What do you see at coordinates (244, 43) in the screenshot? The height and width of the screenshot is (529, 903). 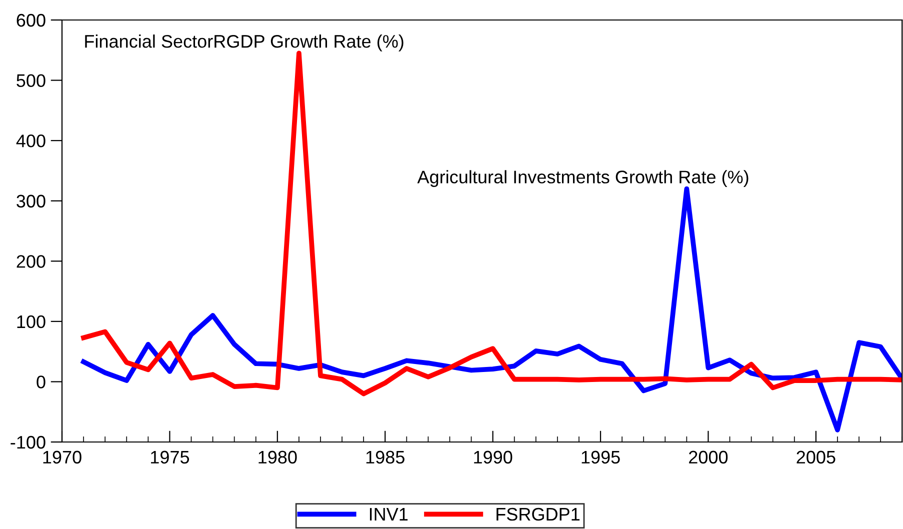 I see `annotation: Financial SectorRGDP Growth Rate (%)` at bounding box center [244, 43].